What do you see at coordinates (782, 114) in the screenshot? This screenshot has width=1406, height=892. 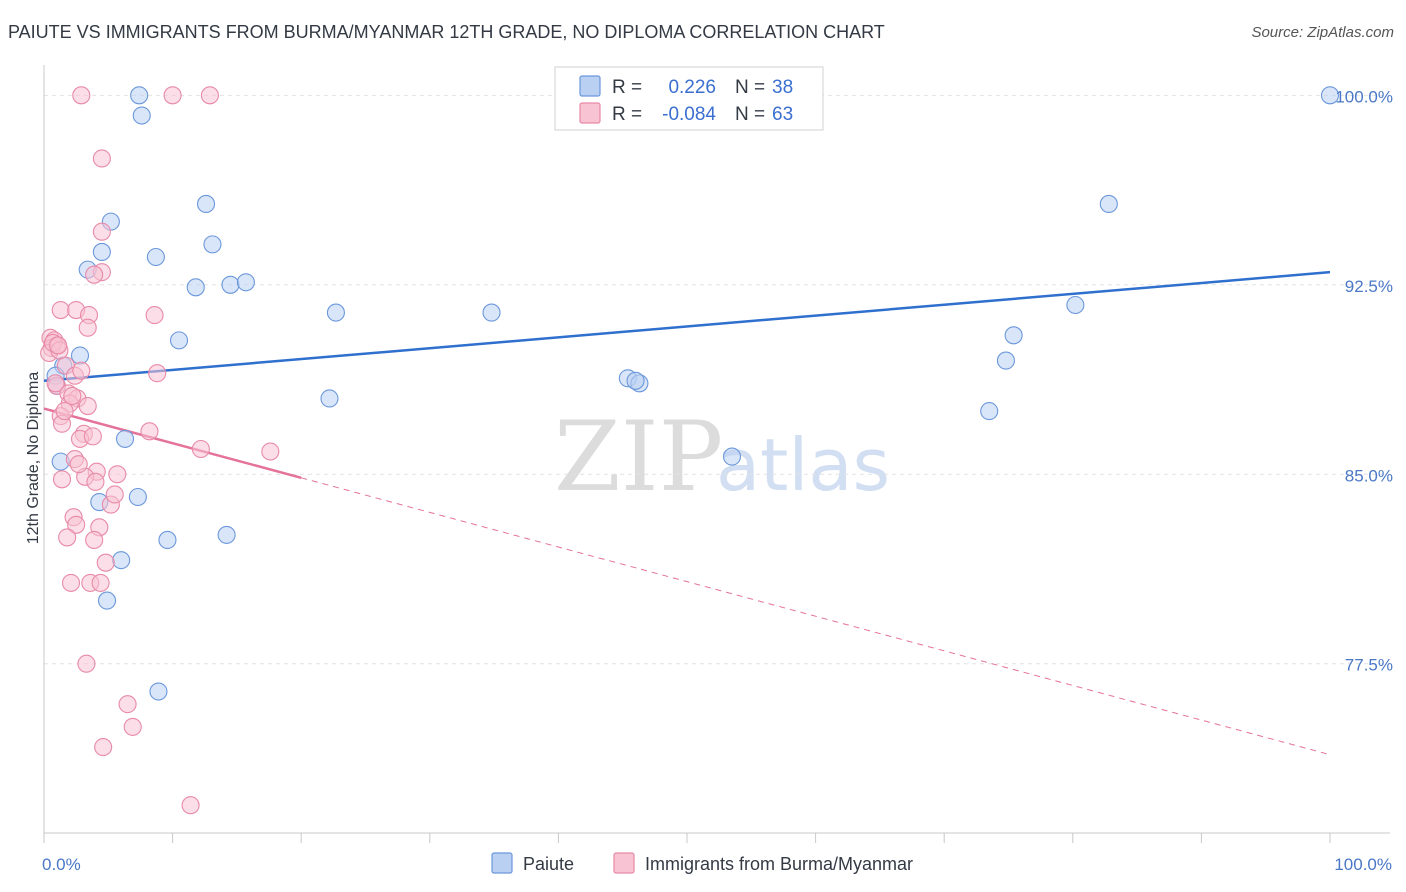 I see `legend-n-value-burma: 63` at bounding box center [782, 114].